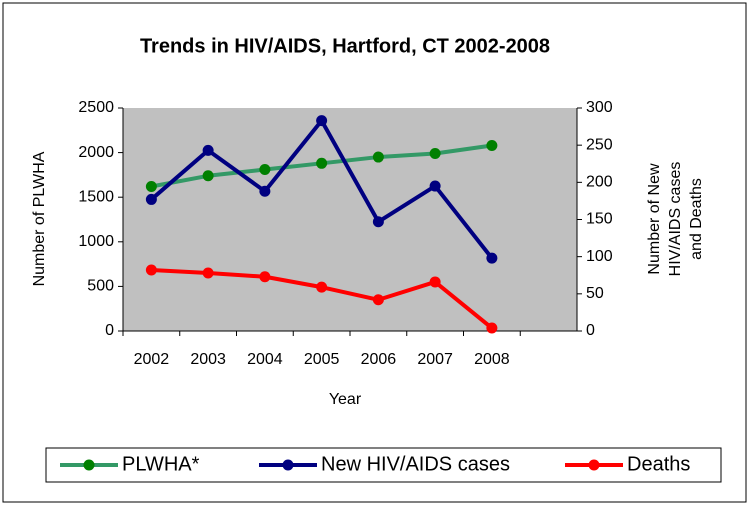  I want to click on legend-label: Deaths, so click(658, 464).